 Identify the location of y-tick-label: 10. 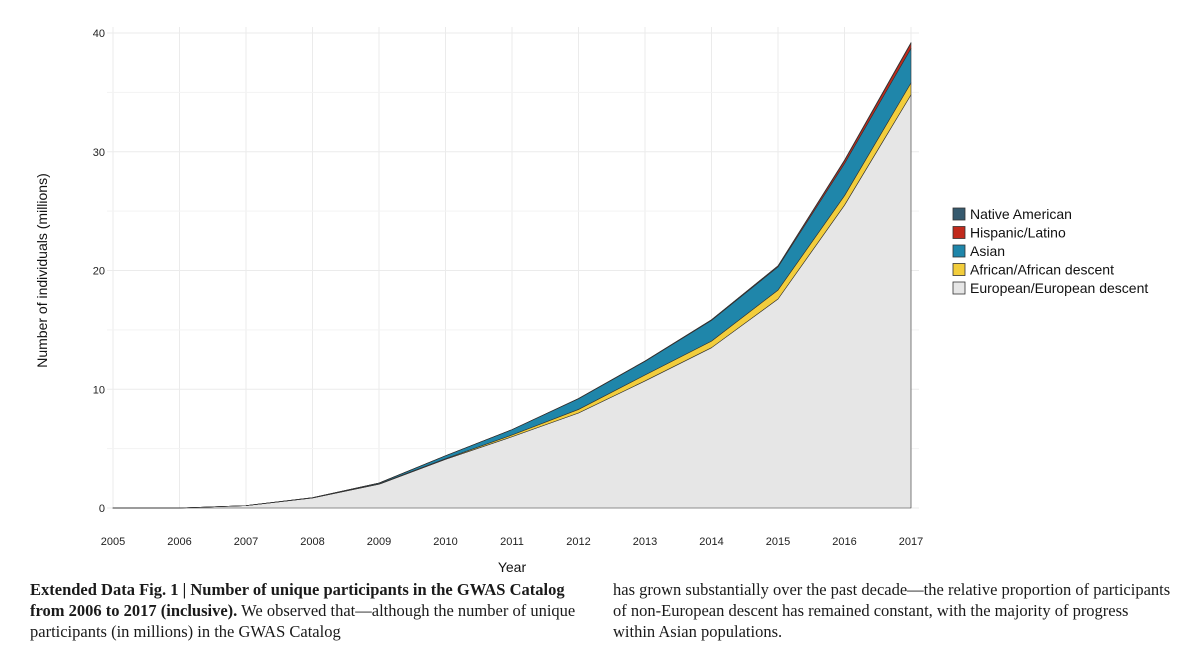
(99, 390).